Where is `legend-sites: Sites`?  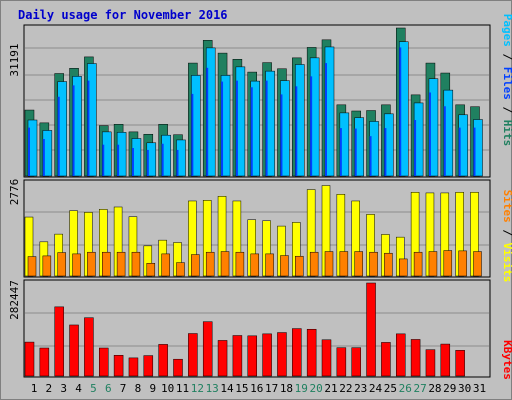
legend-sites: Sites is located at coordinates (506, 206).